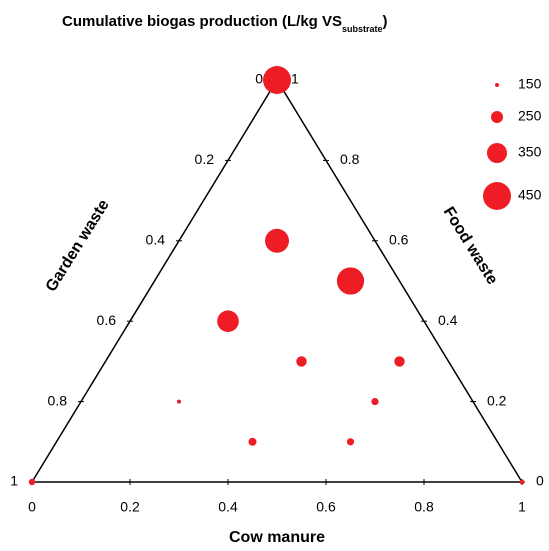 The width and height of the screenshot is (549, 551). I want to click on title-end: ), so click(385, 21).